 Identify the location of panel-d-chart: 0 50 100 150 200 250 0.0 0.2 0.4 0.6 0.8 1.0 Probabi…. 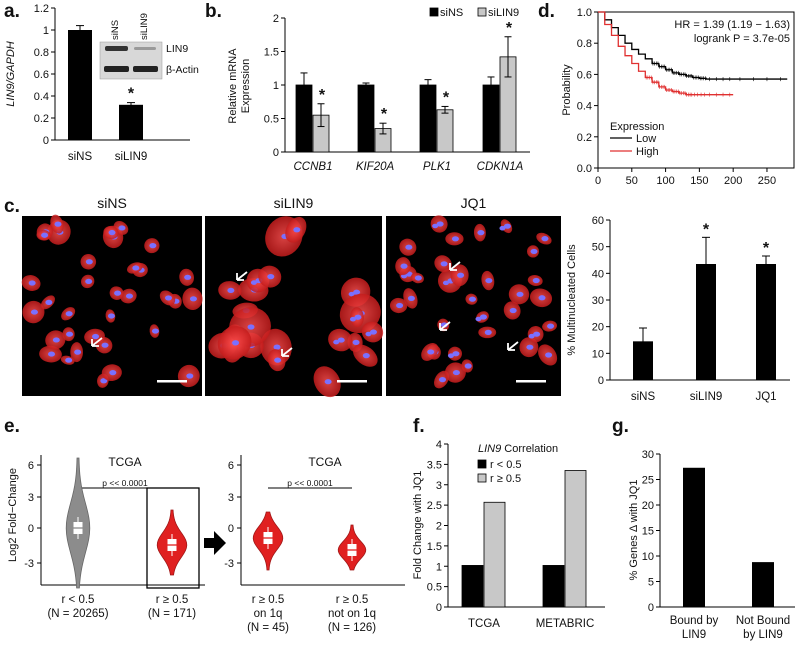
(678, 97).